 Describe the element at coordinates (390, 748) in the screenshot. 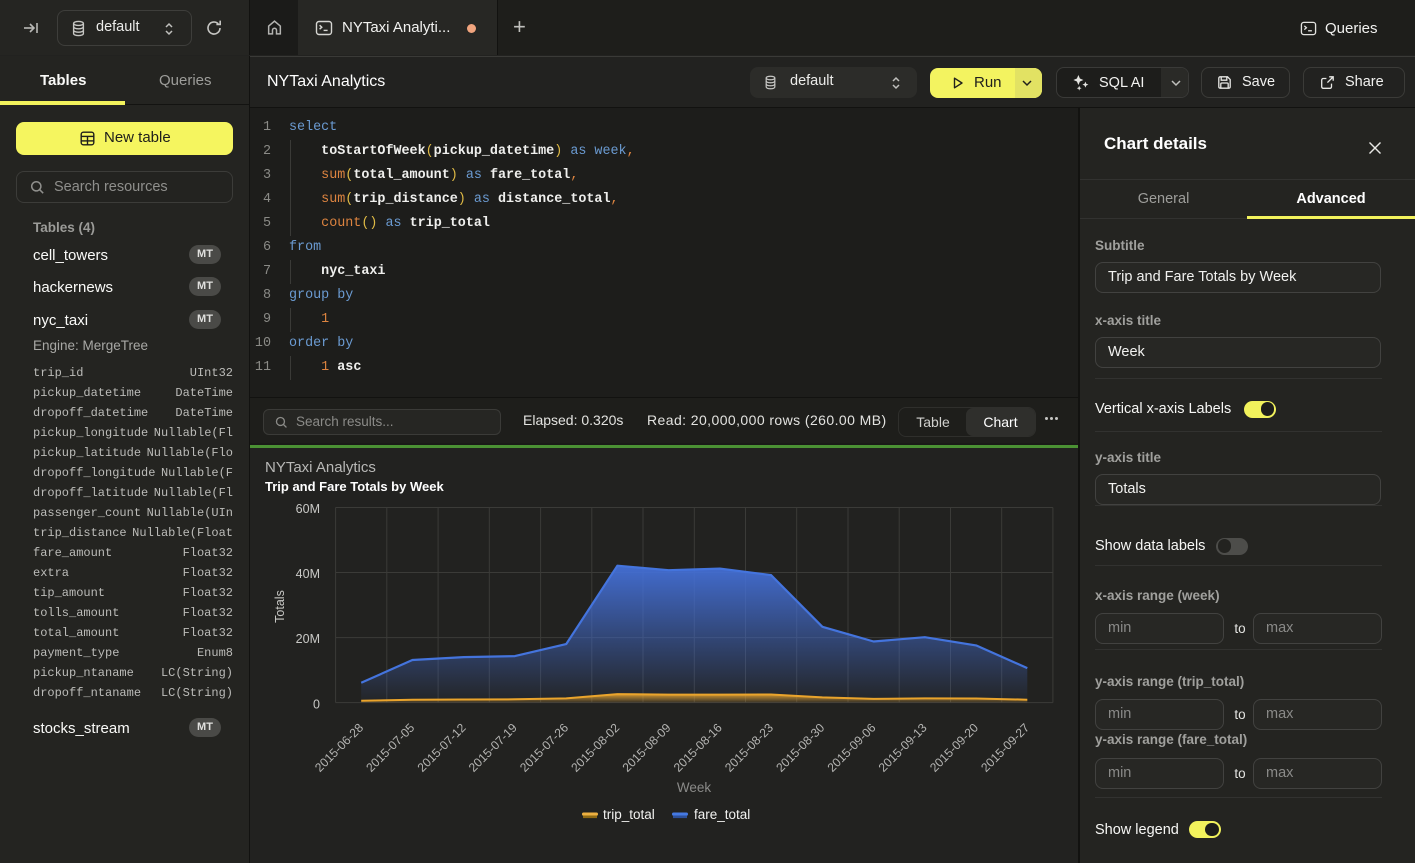

I see `svg-text: 2015-07-05` at that location.